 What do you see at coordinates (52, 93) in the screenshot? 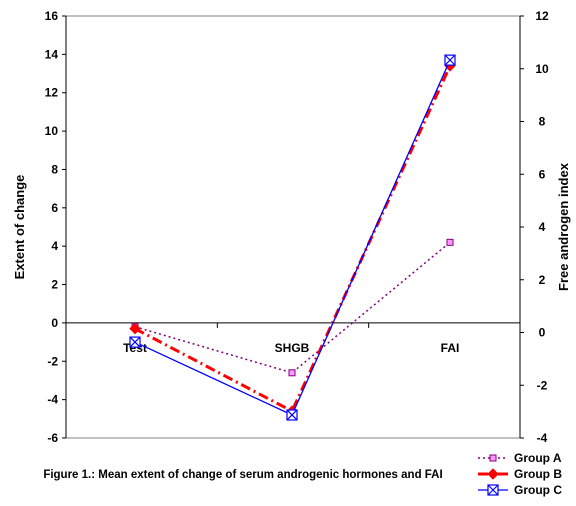
I see `left-tick-label: 12` at bounding box center [52, 93].